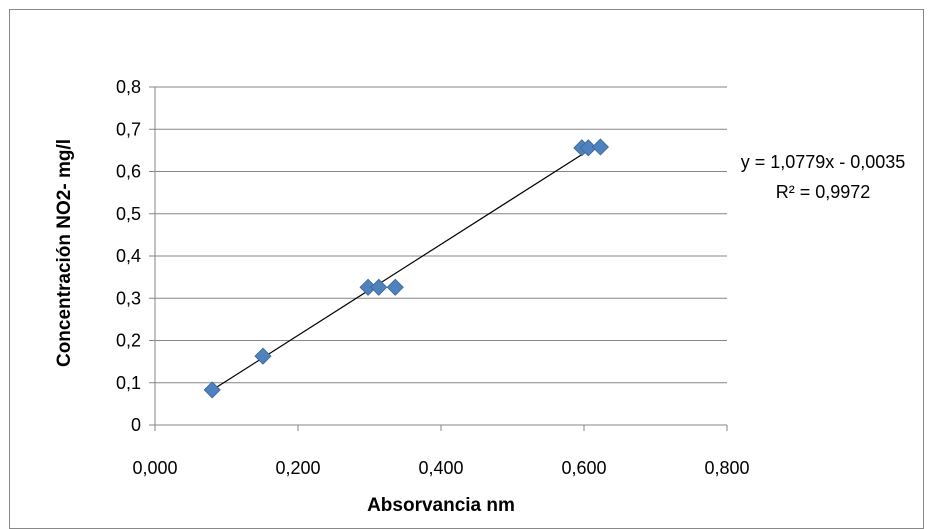  Describe the element at coordinates (128, 214) in the screenshot. I see `y-tick-label: 0,5` at that location.